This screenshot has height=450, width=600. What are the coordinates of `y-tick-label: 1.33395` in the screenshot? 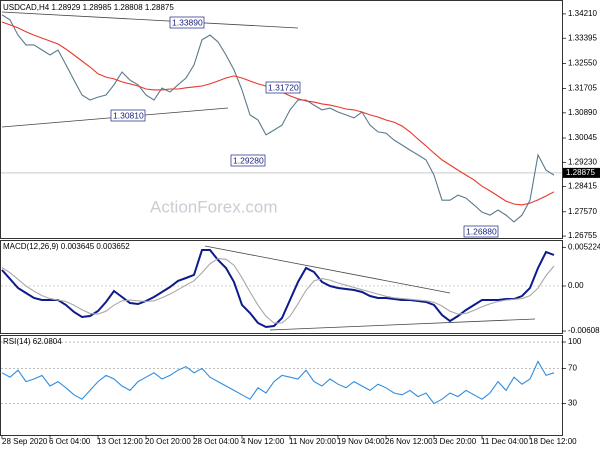 It's located at (582, 37).